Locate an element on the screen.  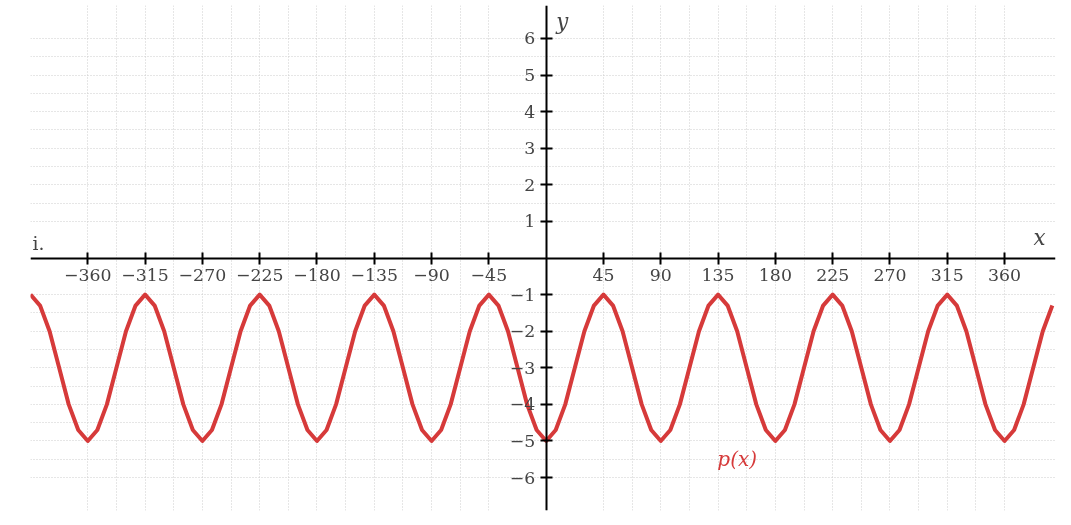
y-tick-label: 1 is located at coordinates (530, 221).